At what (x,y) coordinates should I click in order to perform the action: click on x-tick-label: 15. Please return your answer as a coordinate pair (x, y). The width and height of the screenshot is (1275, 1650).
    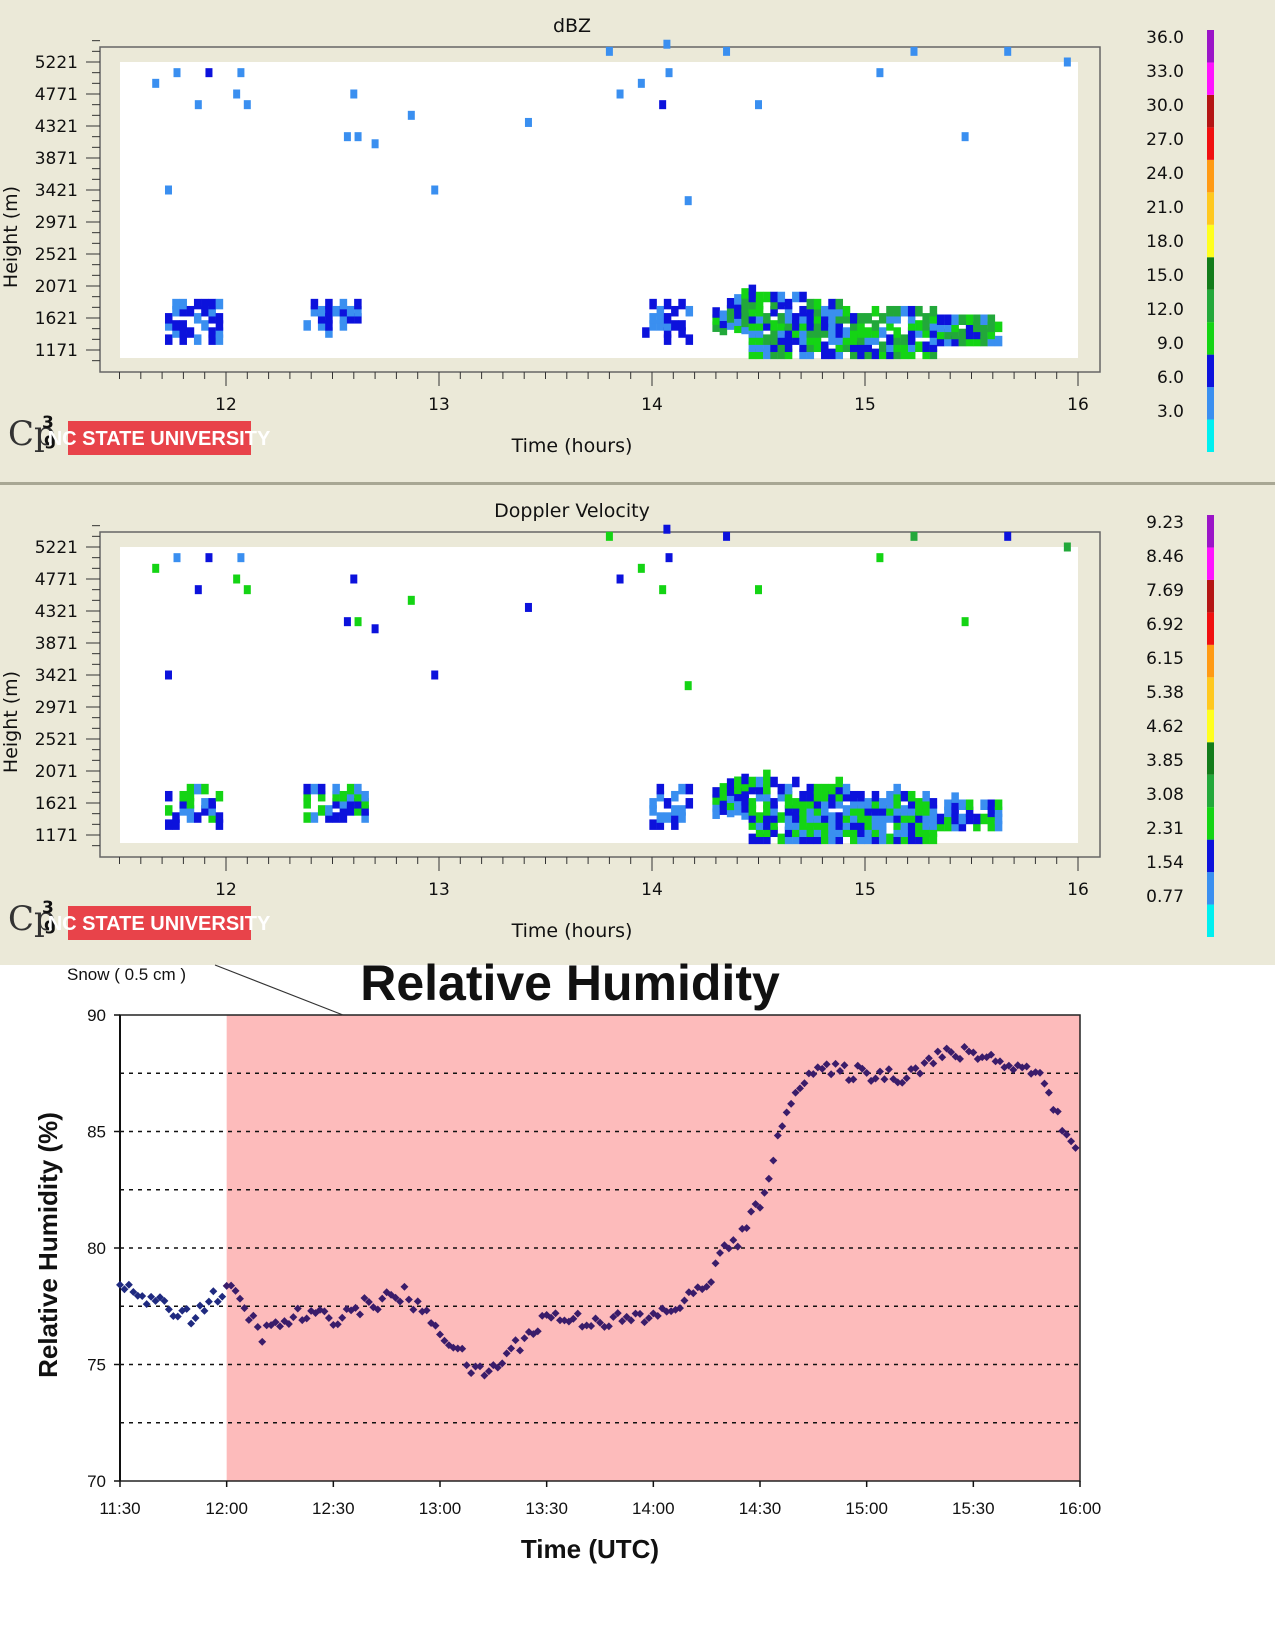
    Looking at the image, I should click on (865, 890).